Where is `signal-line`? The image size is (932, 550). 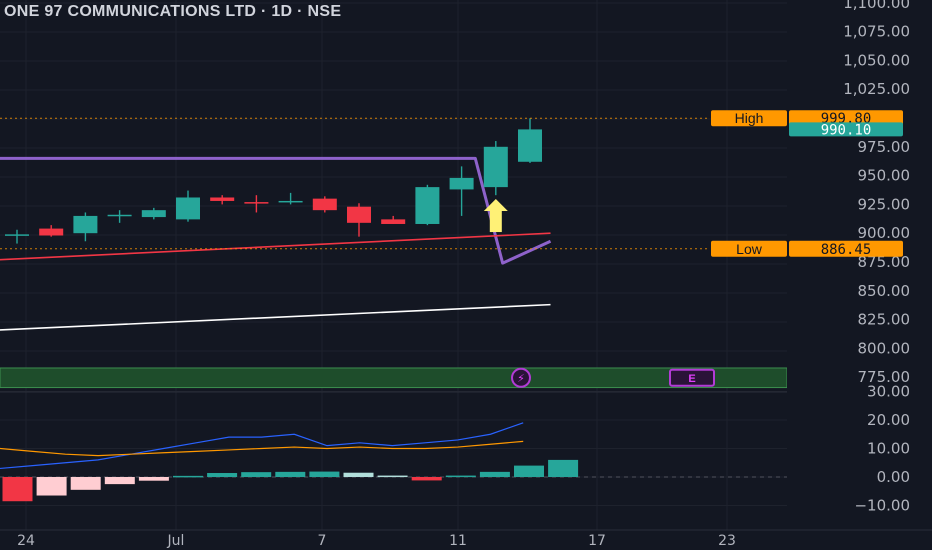
signal-line is located at coordinates (262, 448).